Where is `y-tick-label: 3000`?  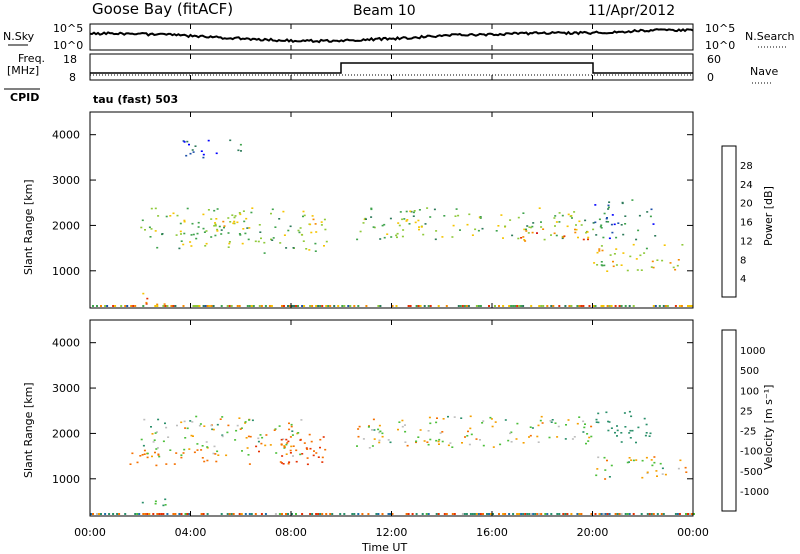 y-tick-label: 3000 is located at coordinates (66, 388).